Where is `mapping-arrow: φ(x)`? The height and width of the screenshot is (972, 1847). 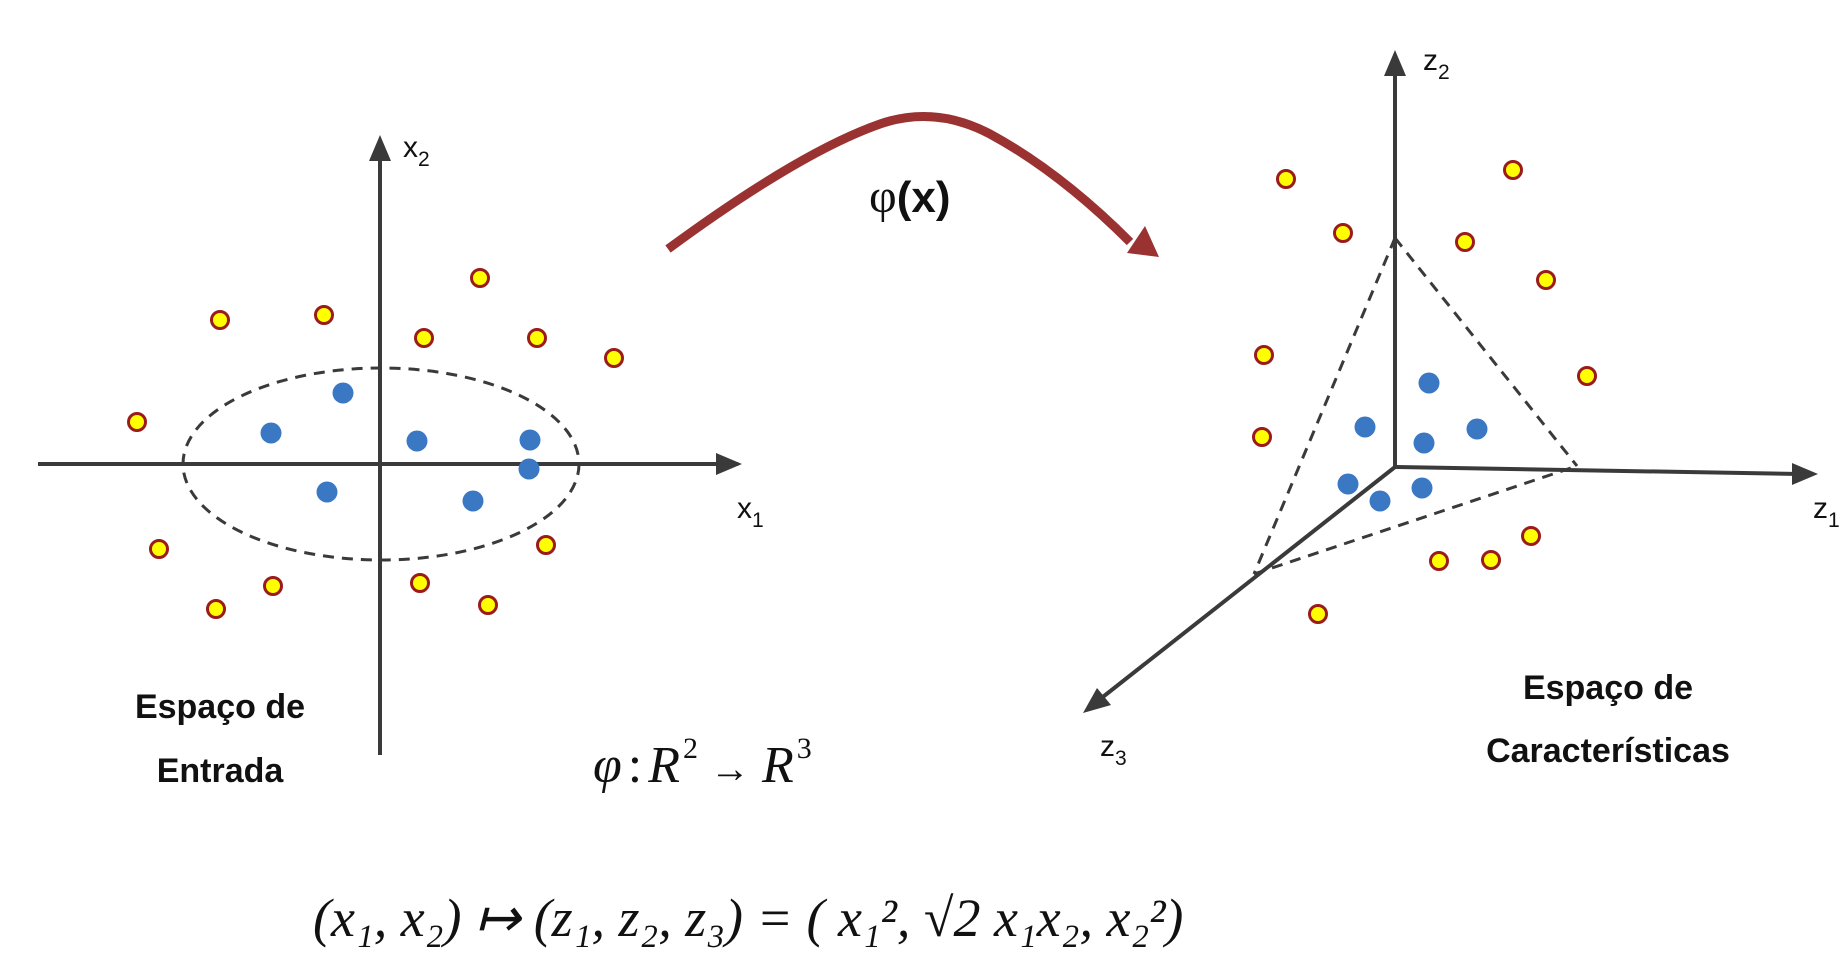
mapping-arrow: φ(x) is located at coordinates (912, 184).